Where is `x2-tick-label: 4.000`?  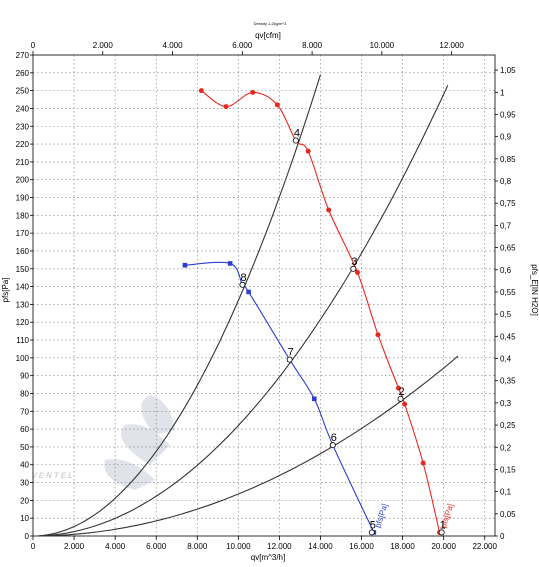
x2-tick-label: 4.000 is located at coordinates (173, 45).